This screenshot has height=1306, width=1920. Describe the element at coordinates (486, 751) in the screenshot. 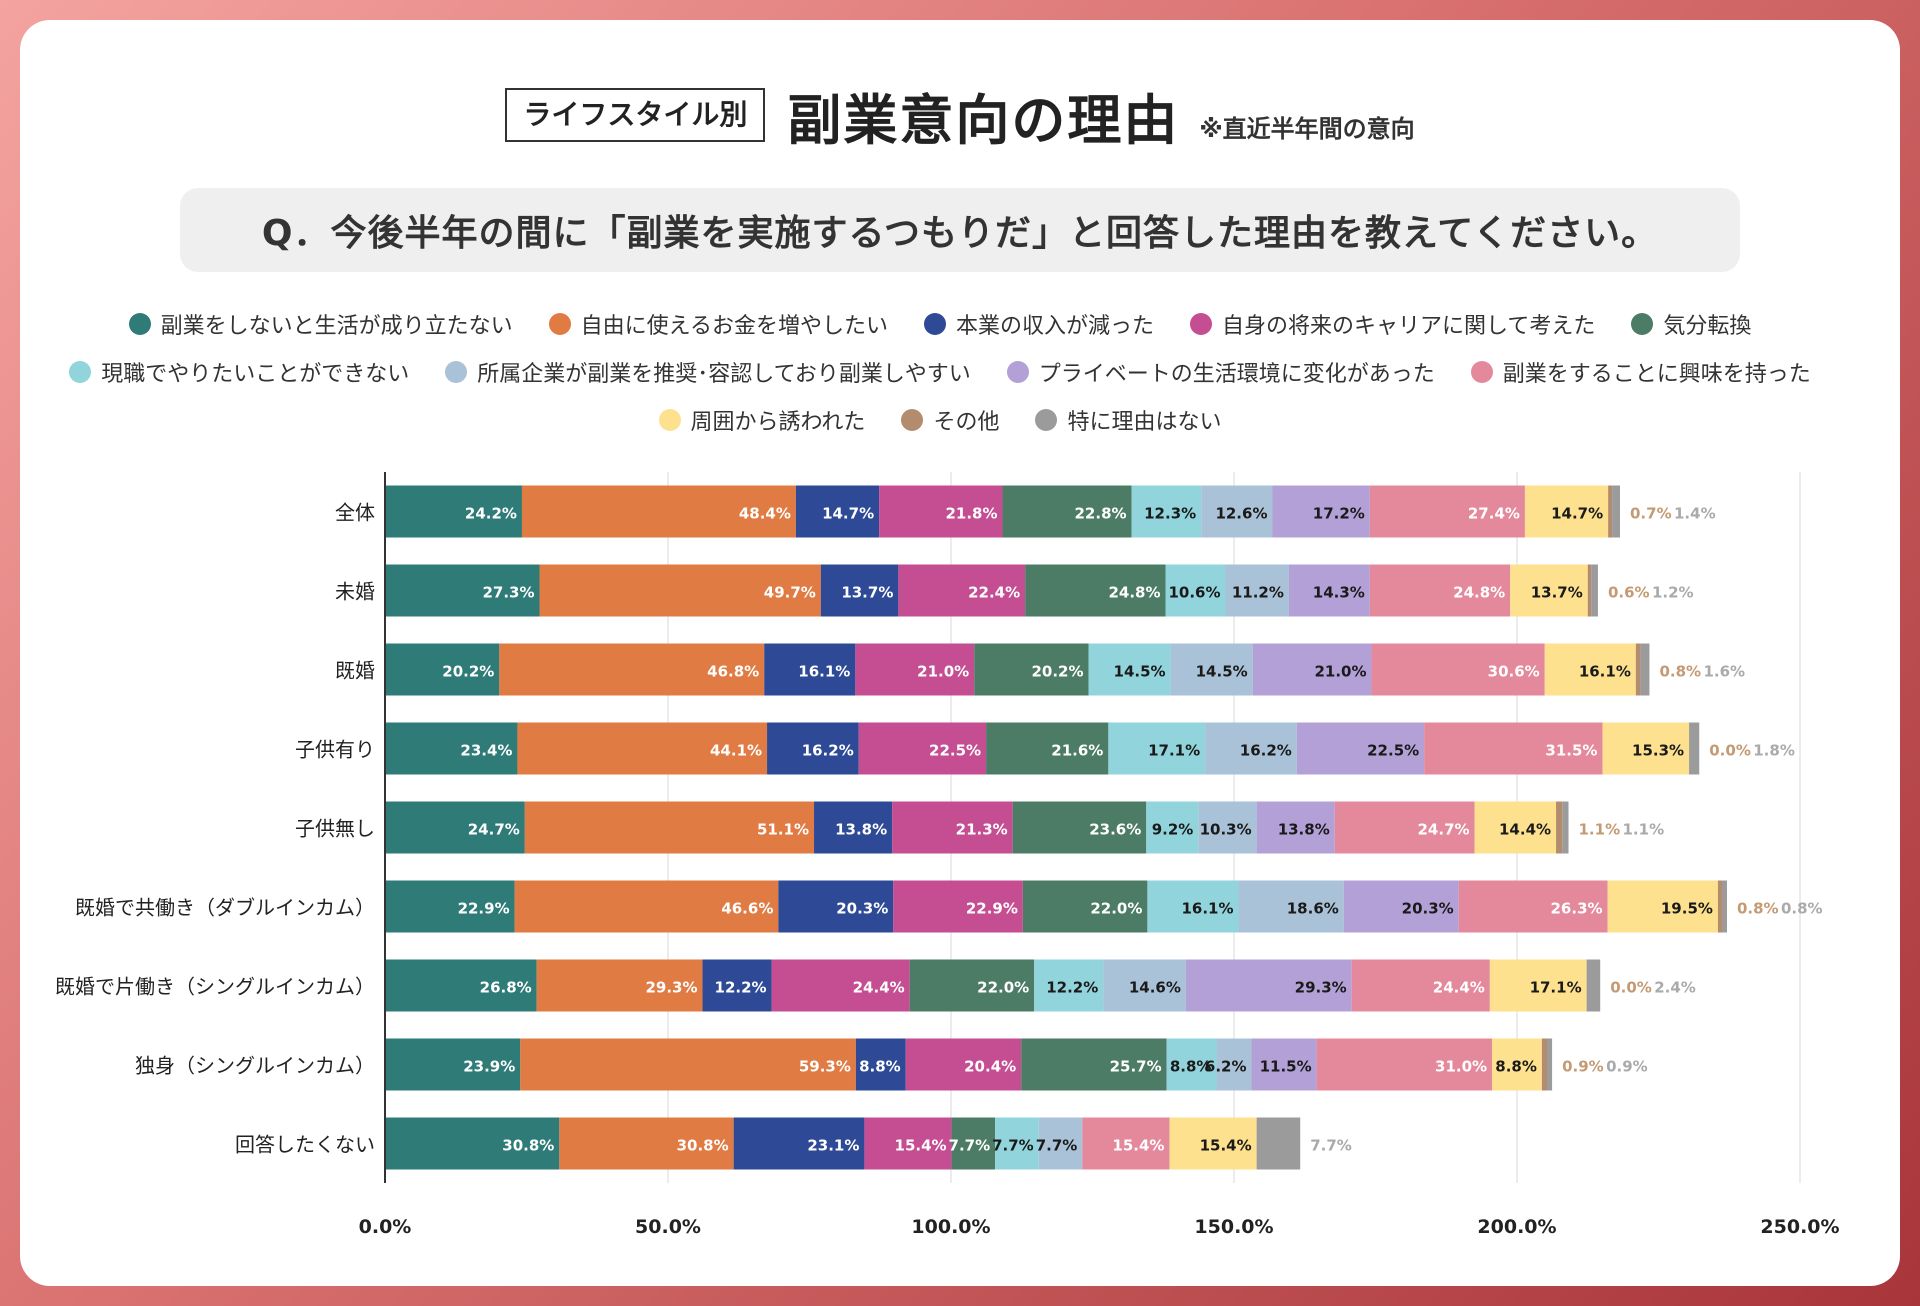

I see `data-label: 23.4%` at that location.